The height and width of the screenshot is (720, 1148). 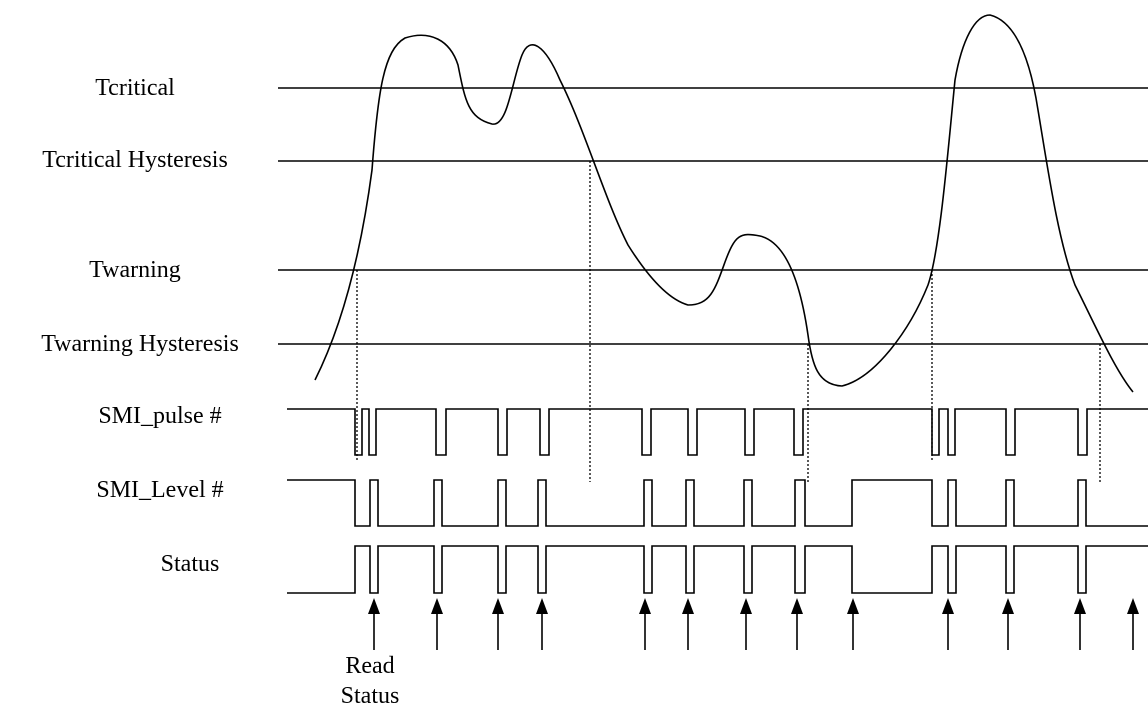 I want to click on read-status-caption-line-1: Read, so click(x=370, y=666).